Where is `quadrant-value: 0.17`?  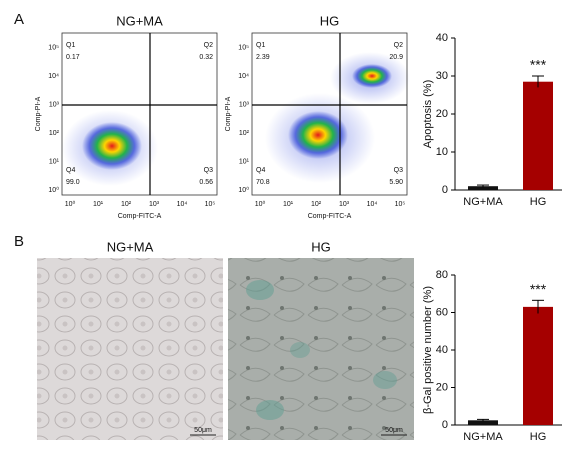
quadrant-value: 0.17 is located at coordinates (73, 57).